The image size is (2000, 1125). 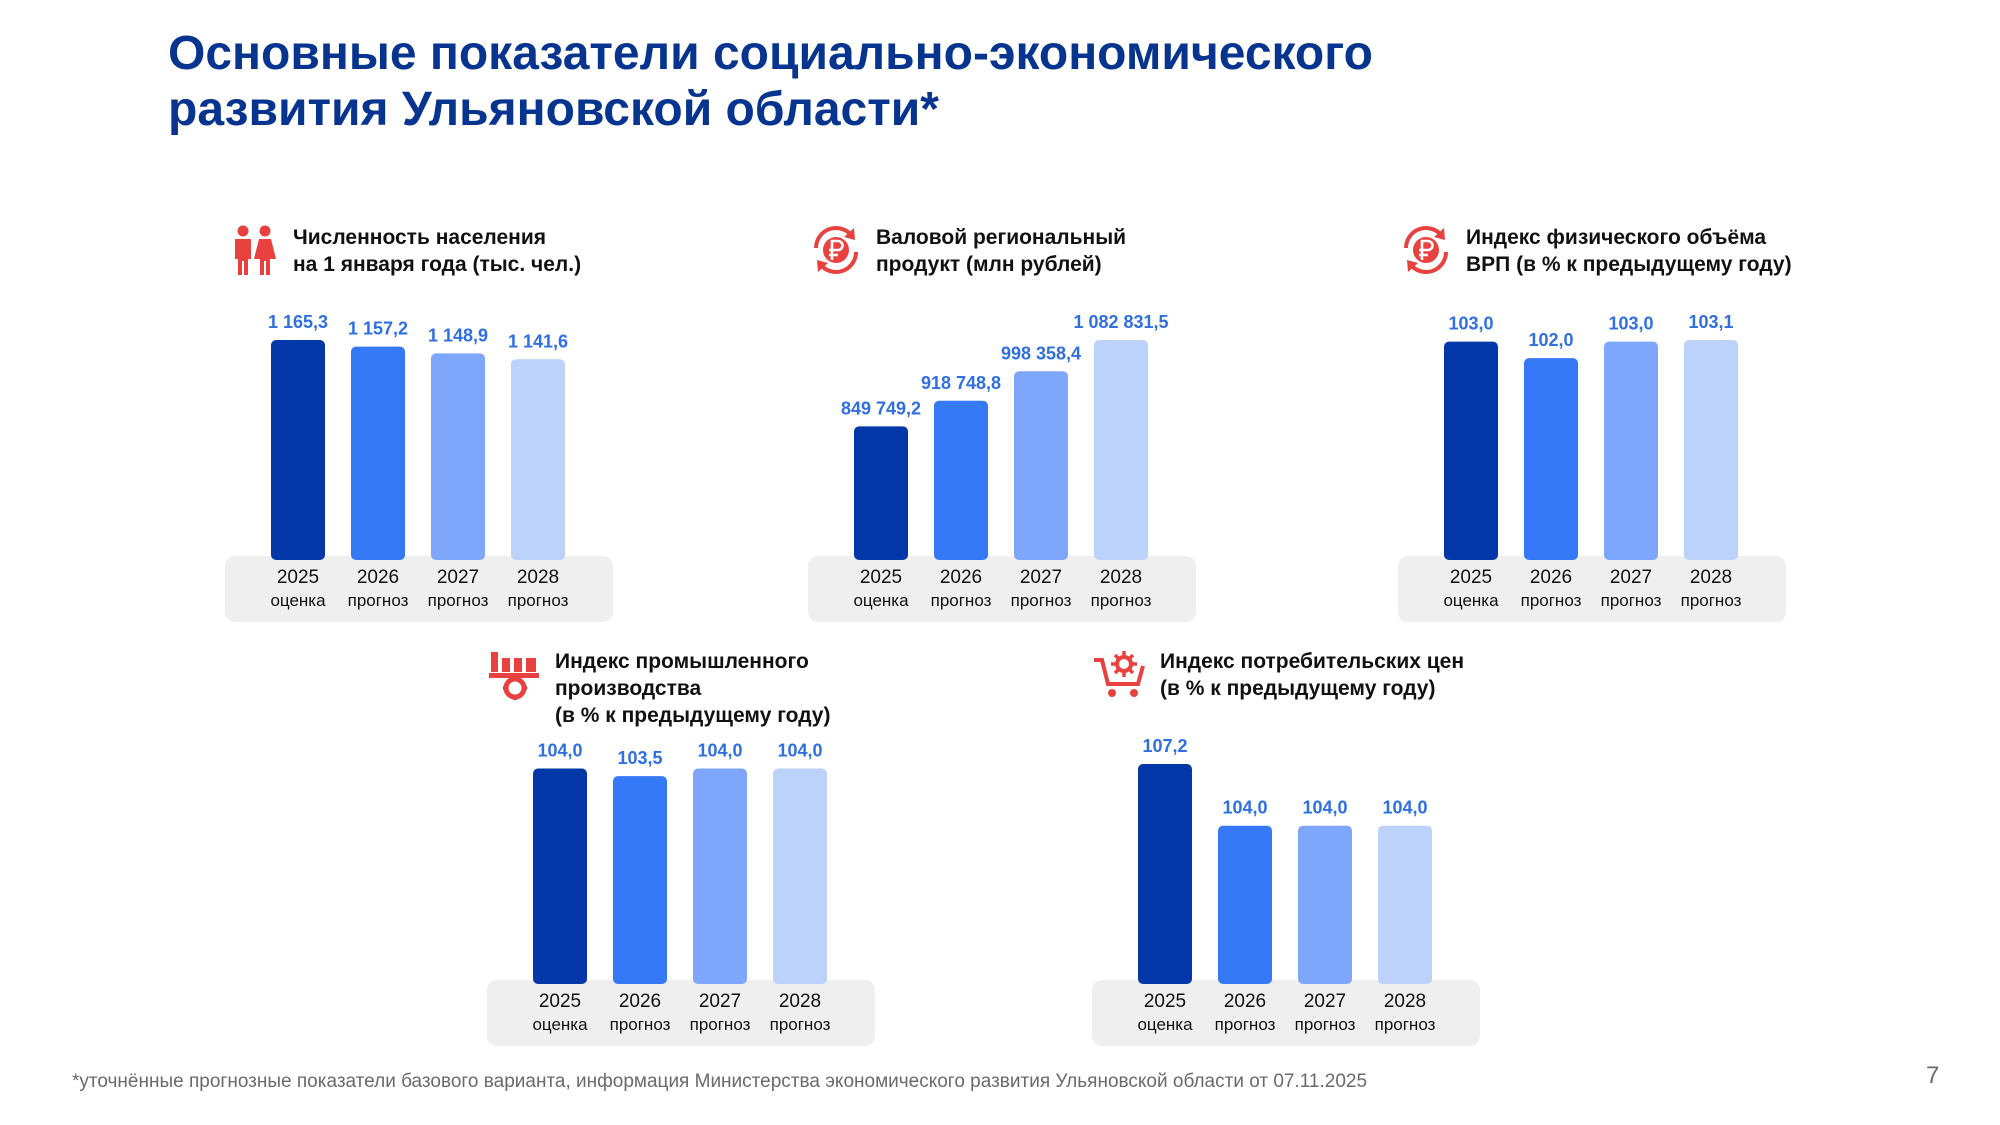 I want to click on panel-title-line: продукт (млн рублей), so click(x=989, y=264).